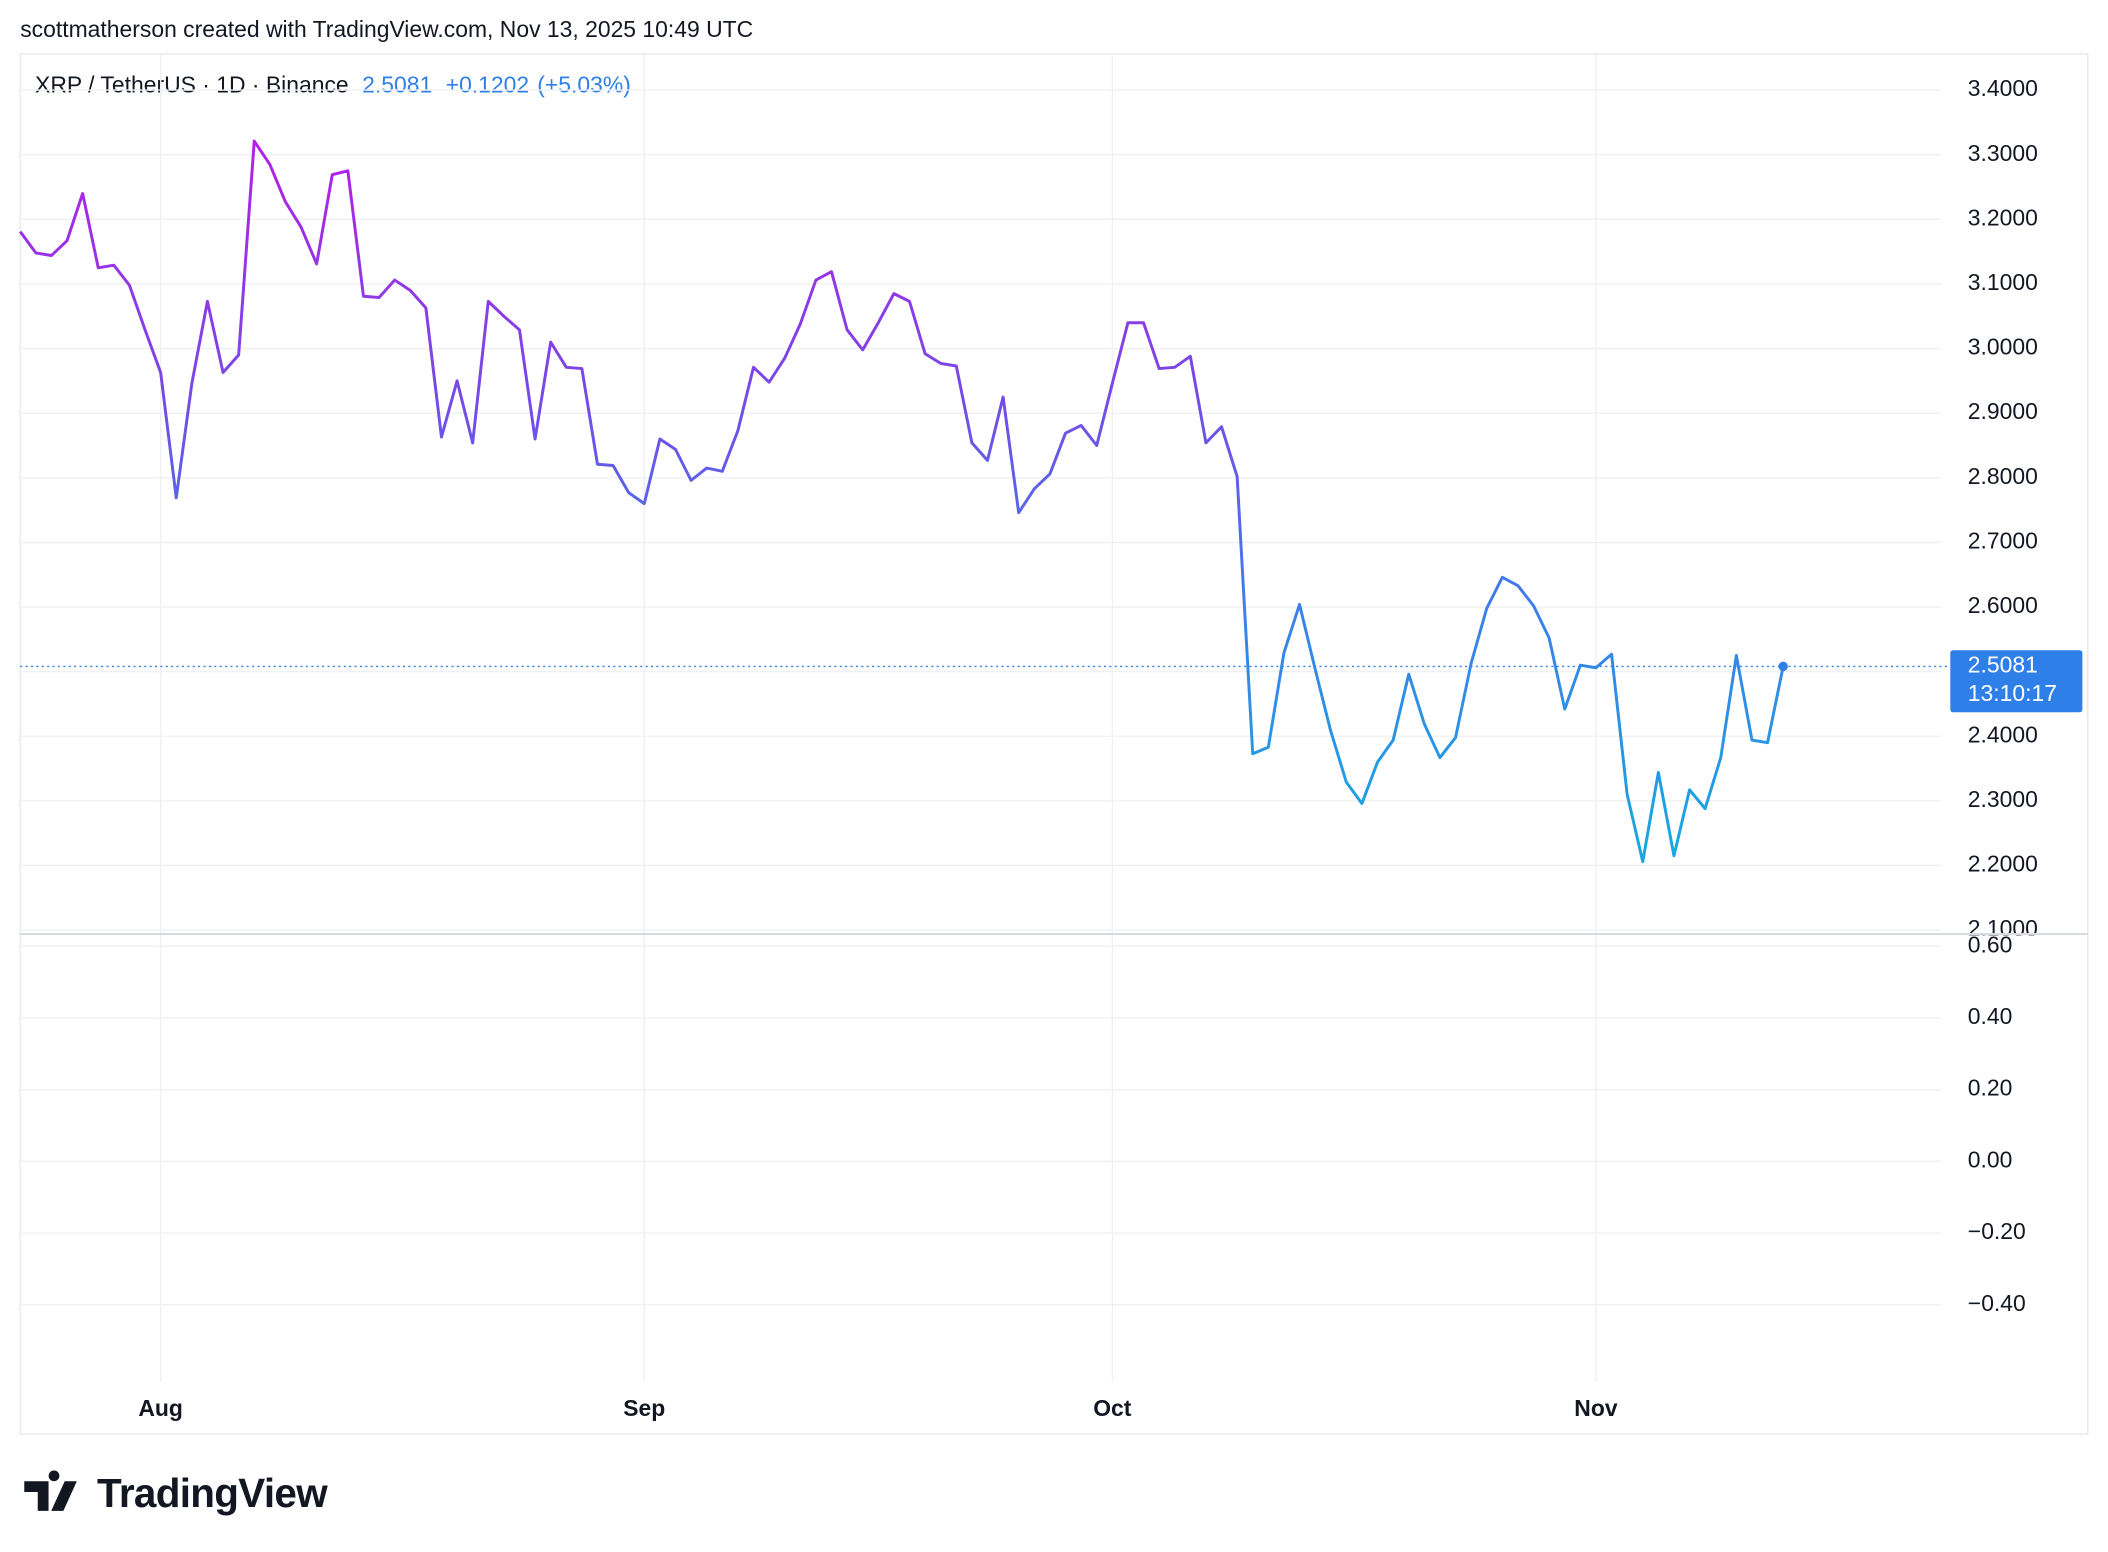  What do you see at coordinates (160, 1408) in the screenshot?
I see `x-tick-label: Aug` at bounding box center [160, 1408].